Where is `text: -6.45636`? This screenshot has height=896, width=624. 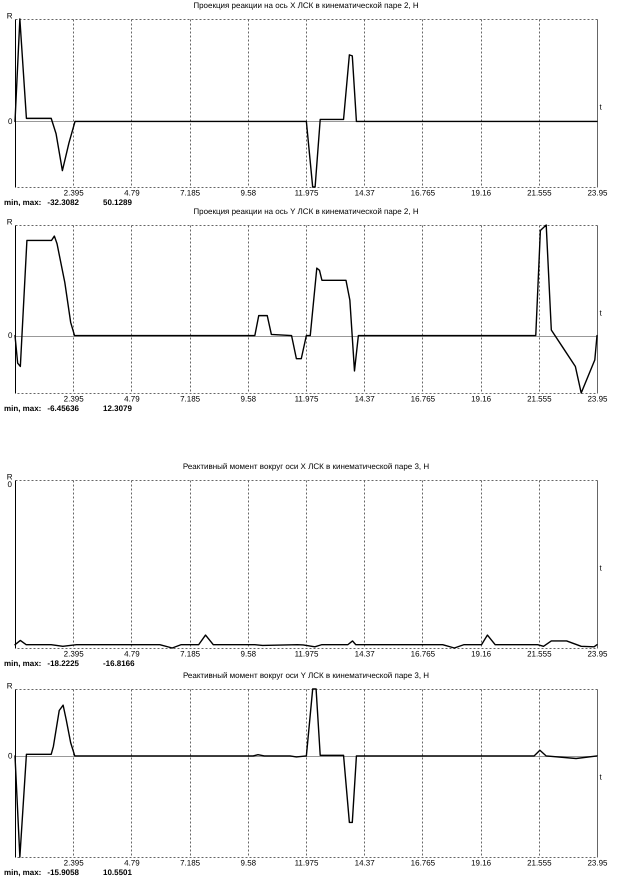 text: -6.45636 is located at coordinates (63, 408).